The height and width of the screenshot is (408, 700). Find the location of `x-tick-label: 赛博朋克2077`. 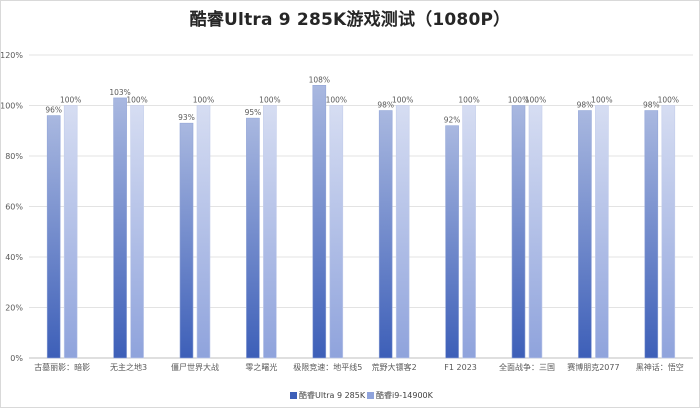

x-tick-label: 赛博朋克2077 is located at coordinates (593, 367).